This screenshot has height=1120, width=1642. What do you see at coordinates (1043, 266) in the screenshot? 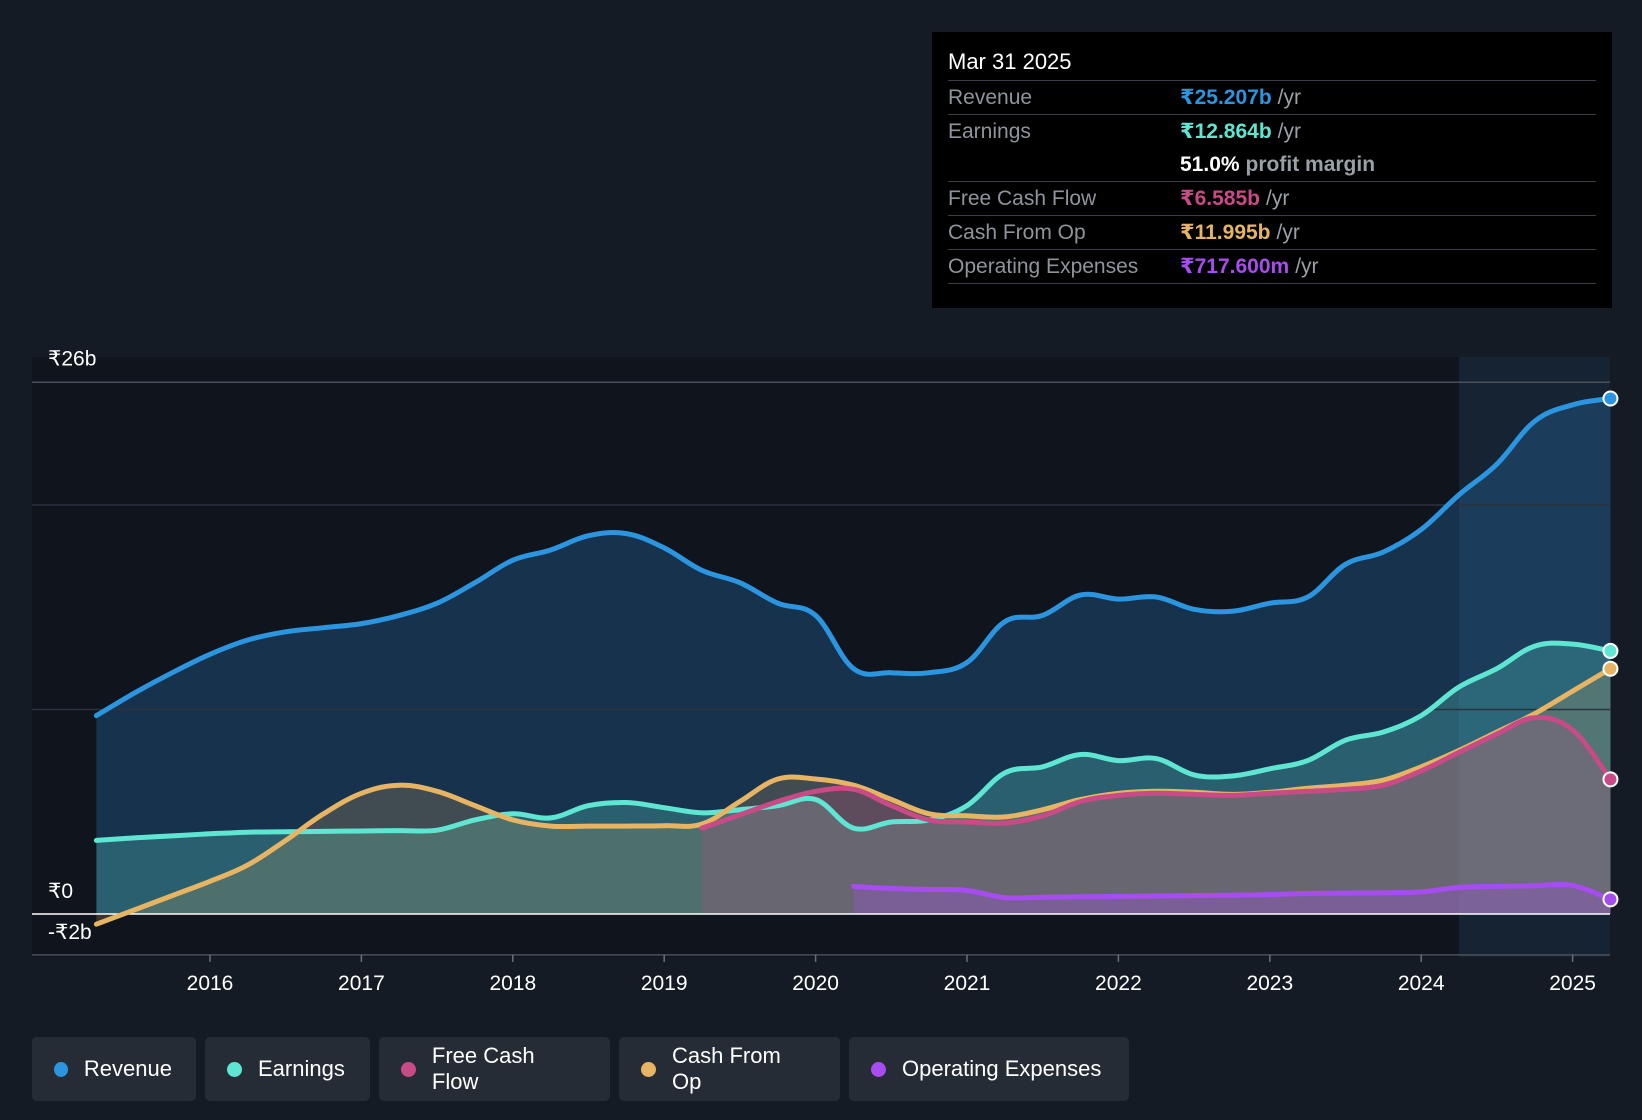
I see `tooltip-label: Operating Expenses` at bounding box center [1043, 266].